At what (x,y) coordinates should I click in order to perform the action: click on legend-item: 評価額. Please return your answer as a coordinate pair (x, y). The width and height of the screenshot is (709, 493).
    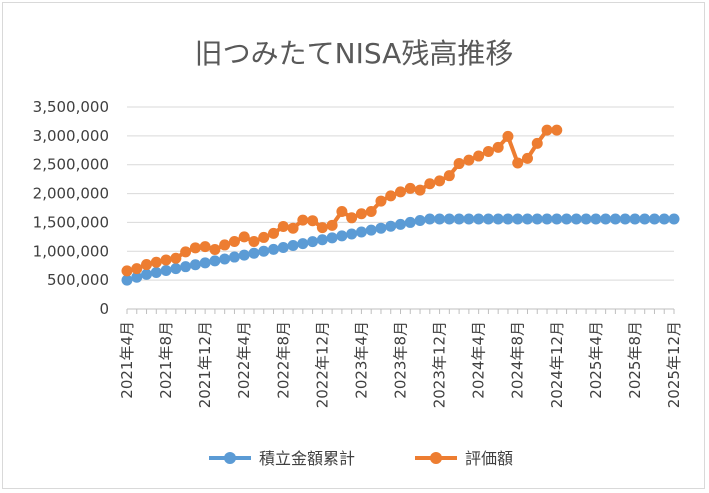
    Looking at the image, I should click on (464, 458).